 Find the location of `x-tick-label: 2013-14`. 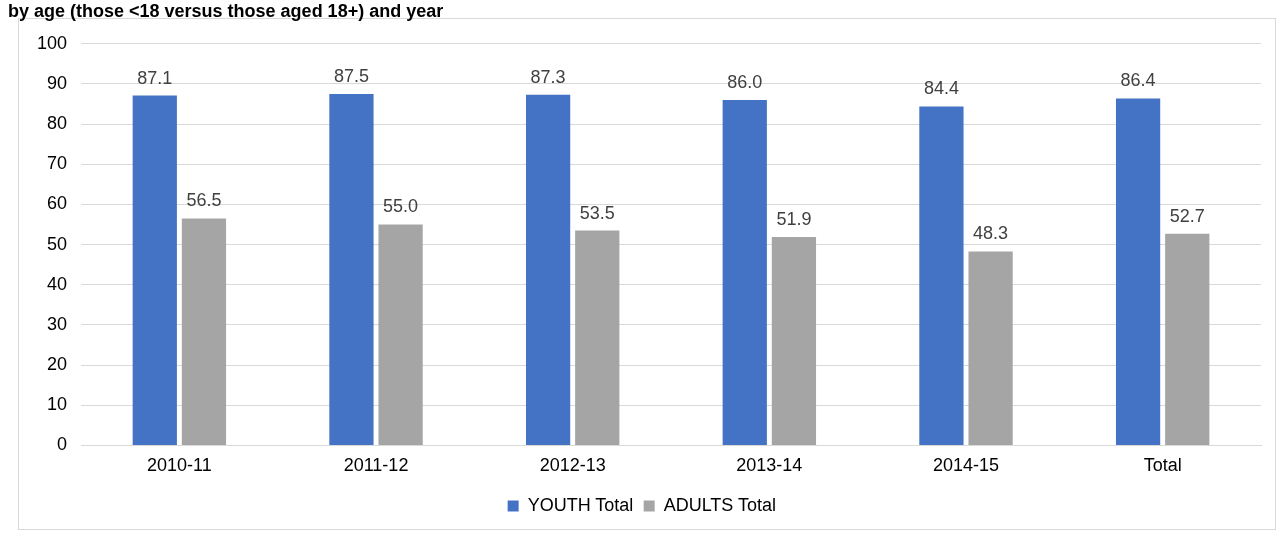

x-tick-label: 2013-14 is located at coordinates (769, 465).